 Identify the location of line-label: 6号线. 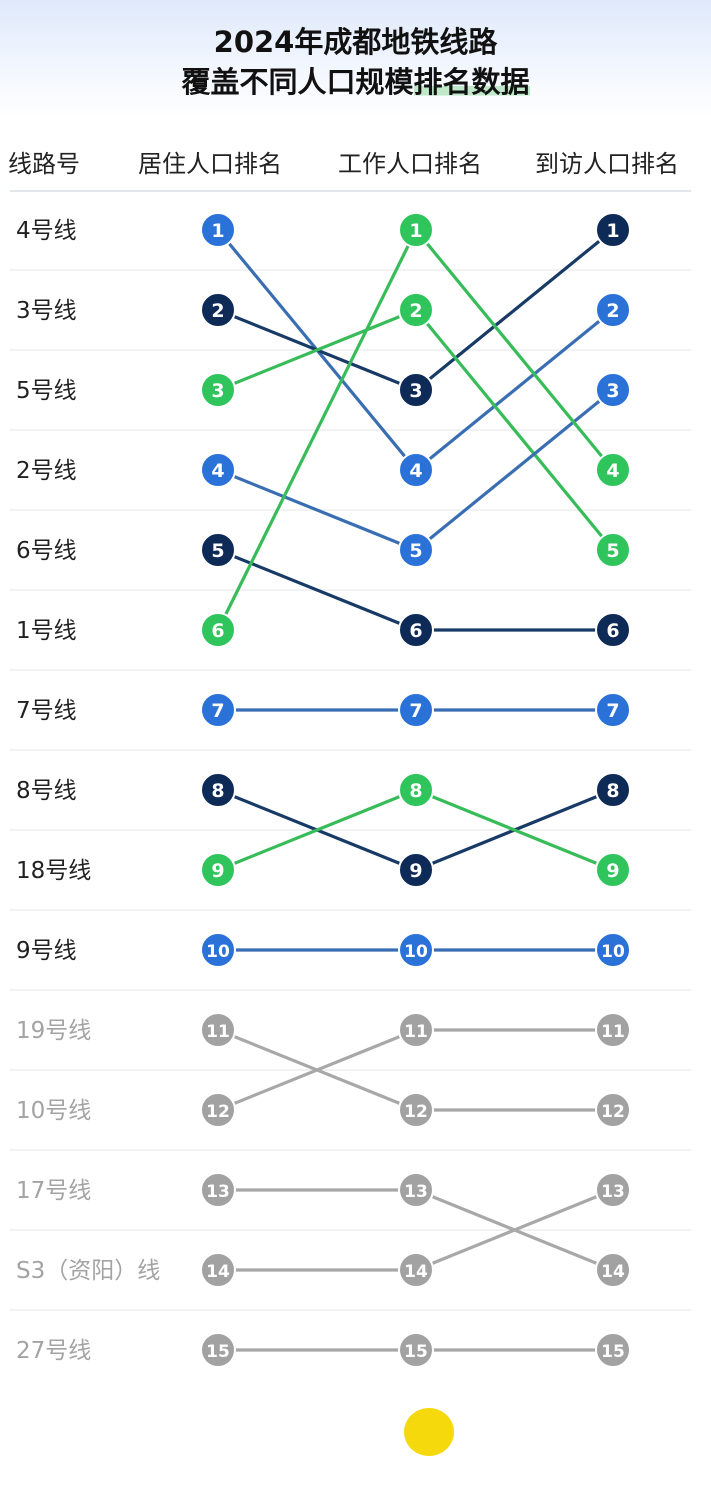
(46, 551).